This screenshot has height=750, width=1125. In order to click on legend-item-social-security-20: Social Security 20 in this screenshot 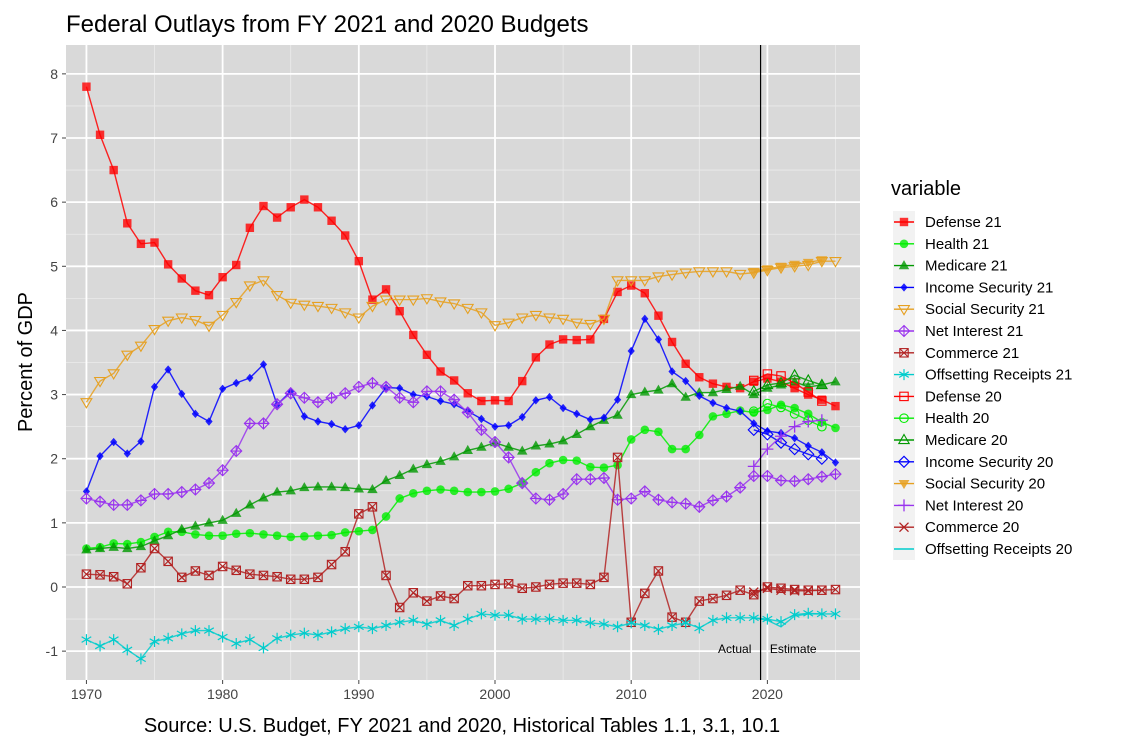, I will do `click(969, 483)`.